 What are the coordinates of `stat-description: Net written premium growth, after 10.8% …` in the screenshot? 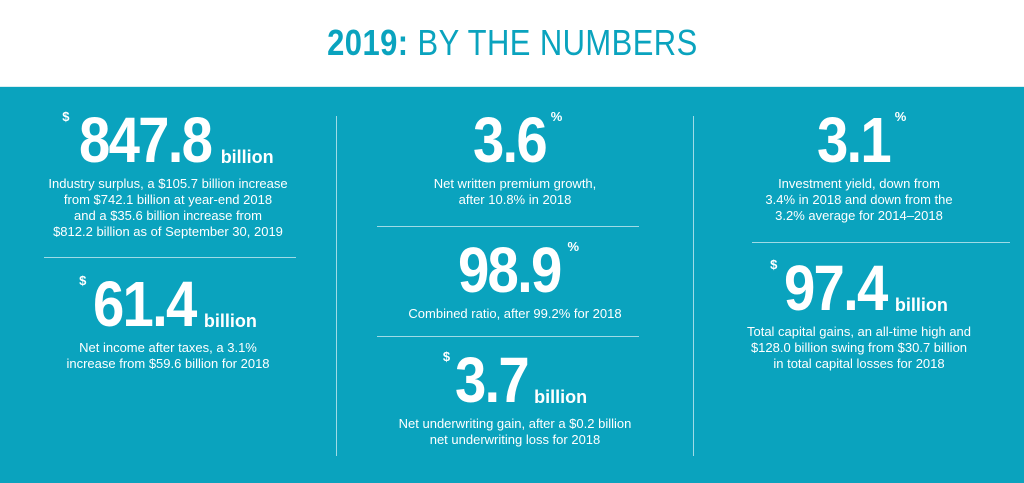 It's located at (515, 192).